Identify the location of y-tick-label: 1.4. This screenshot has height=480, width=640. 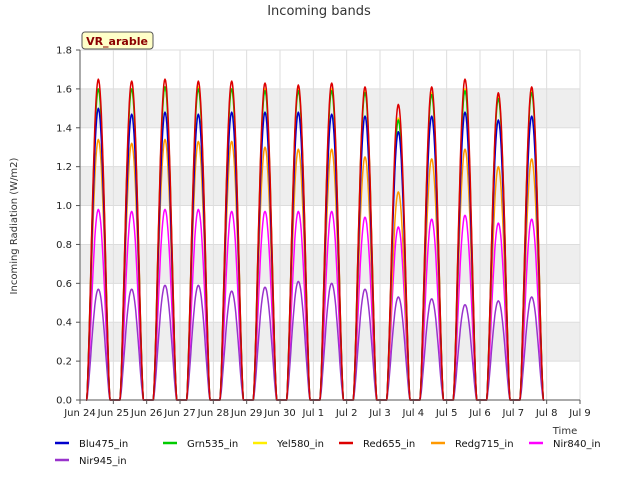
(64, 128).